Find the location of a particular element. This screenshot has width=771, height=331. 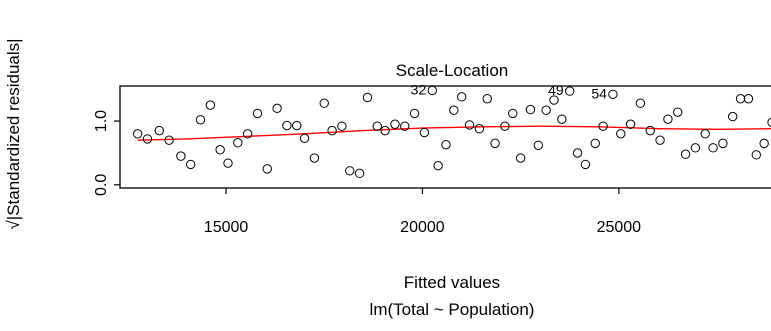

x-tick-label: 20000 is located at coordinates (422, 227).